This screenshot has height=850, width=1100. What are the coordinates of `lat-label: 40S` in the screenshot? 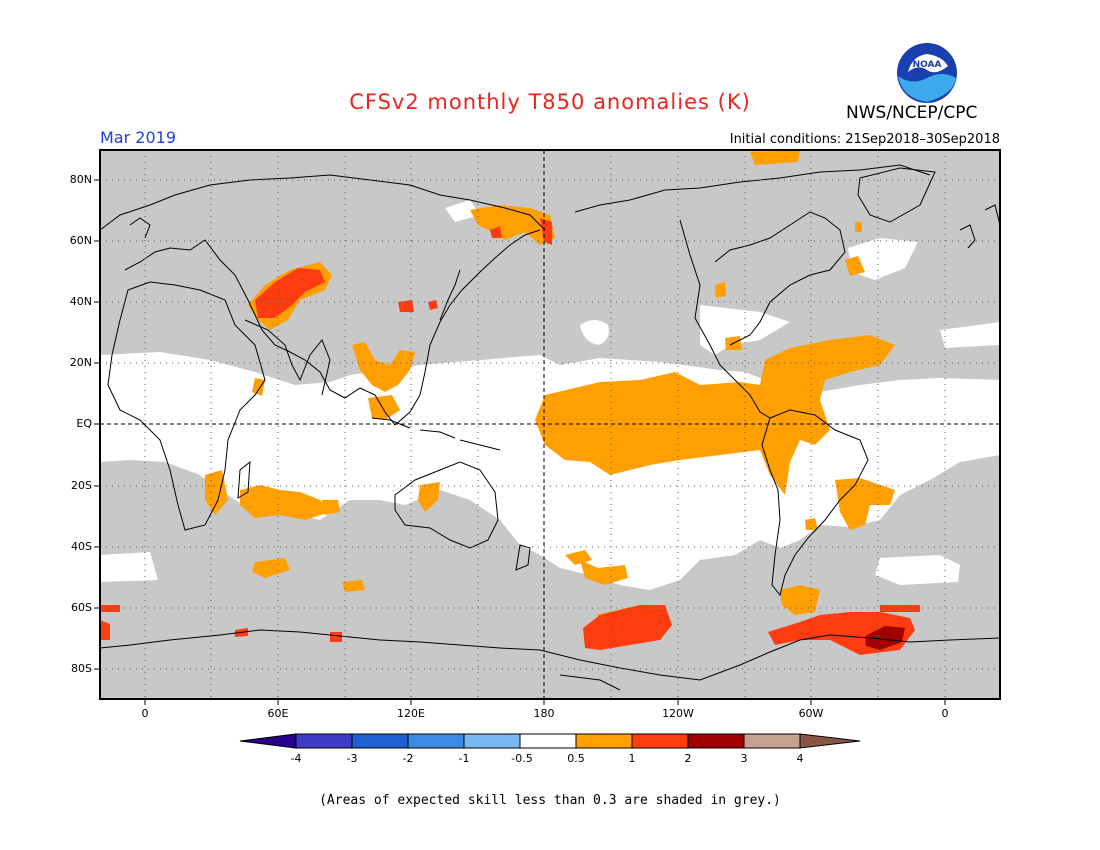 It's located at (81, 546).